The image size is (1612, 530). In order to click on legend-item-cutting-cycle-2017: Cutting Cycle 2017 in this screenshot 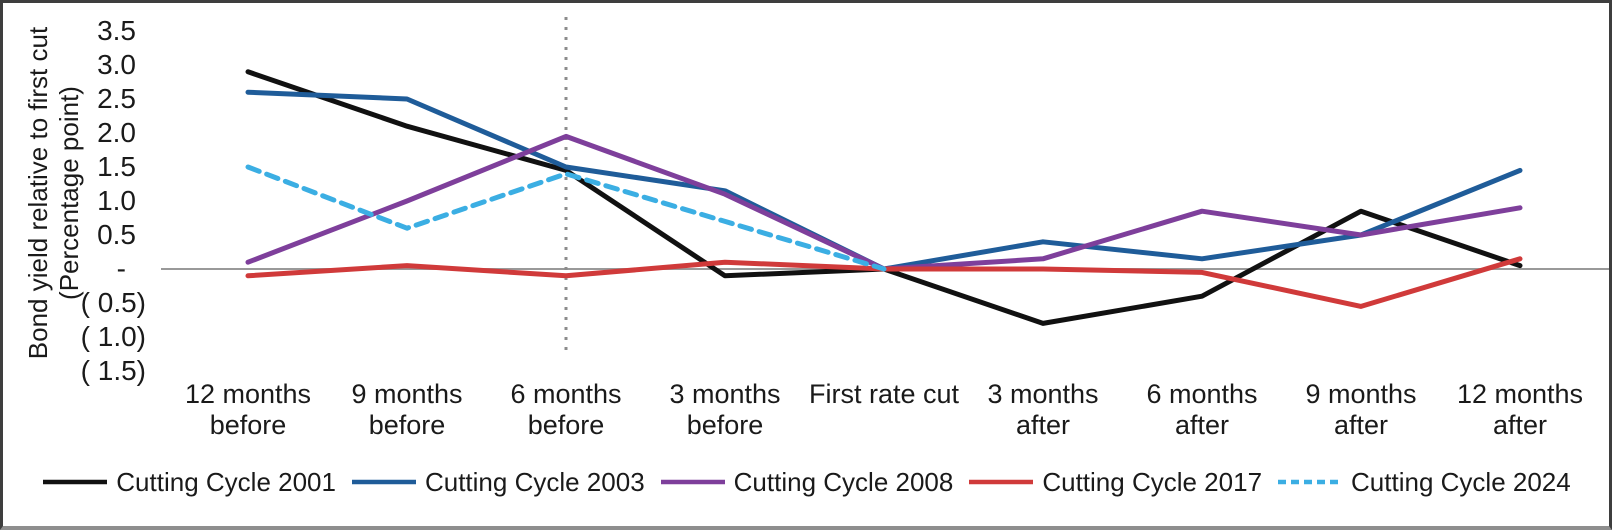, I will do `click(1114, 482)`.